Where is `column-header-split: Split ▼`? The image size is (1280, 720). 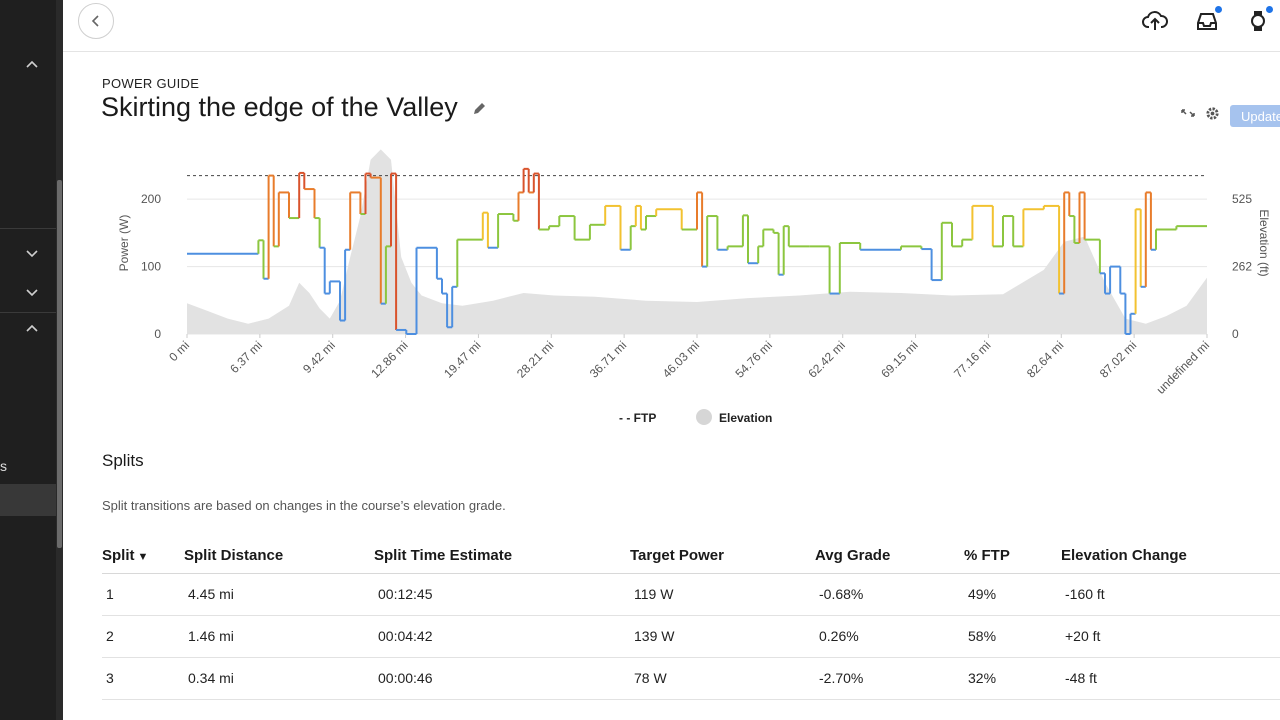 column-header-split: Split ▼ is located at coordinates (143, 556).